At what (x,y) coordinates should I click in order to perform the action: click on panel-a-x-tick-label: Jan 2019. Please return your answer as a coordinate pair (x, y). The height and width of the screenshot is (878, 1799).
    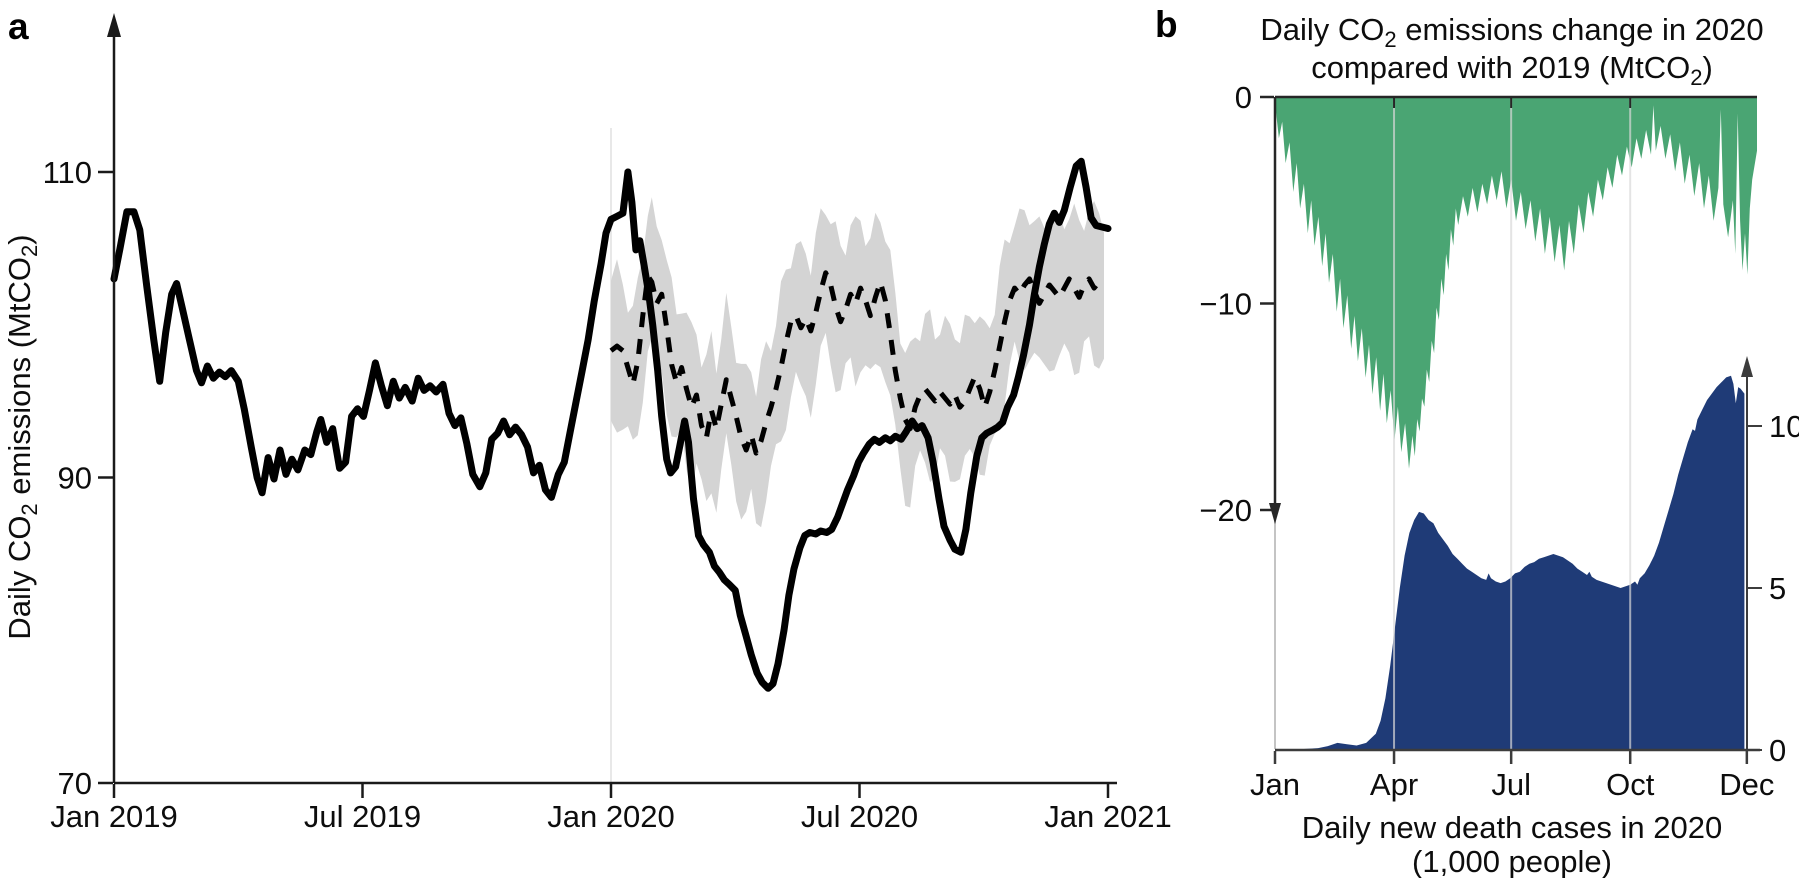
    Looking at the image, I should click on (114, 816).